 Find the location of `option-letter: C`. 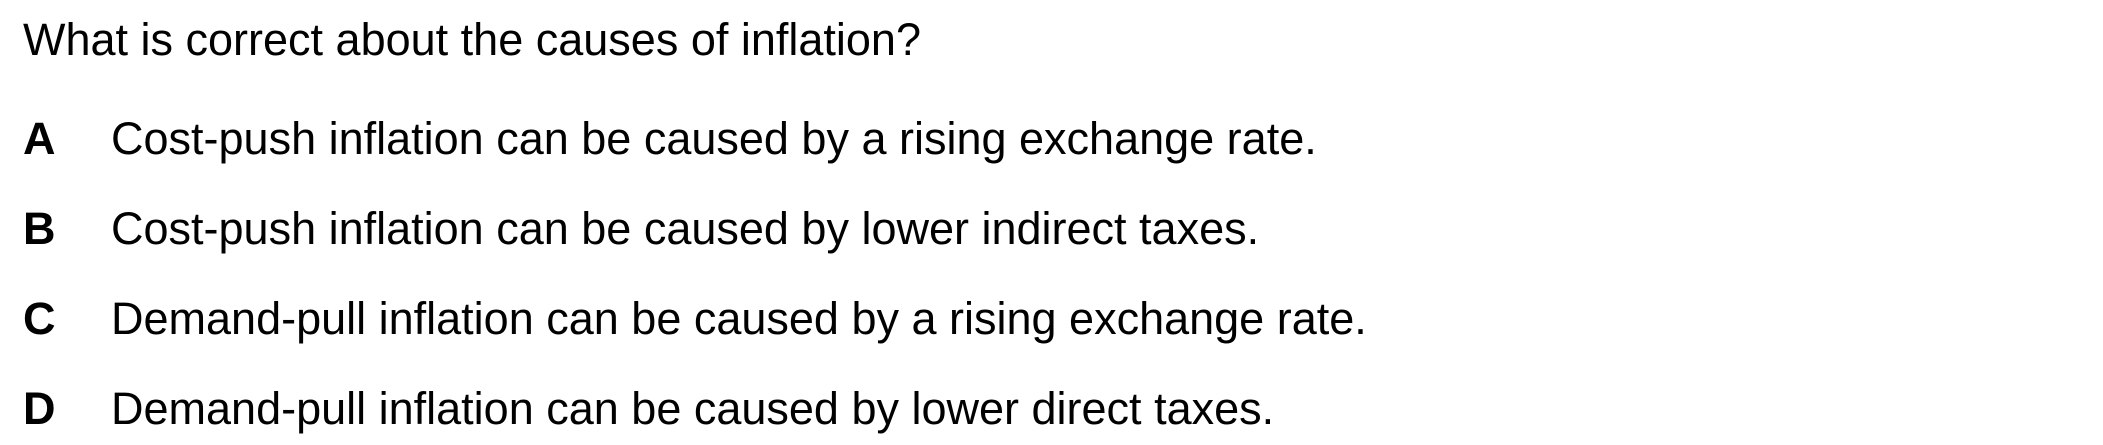

option-letter: C is located at coordinates (39, 318).